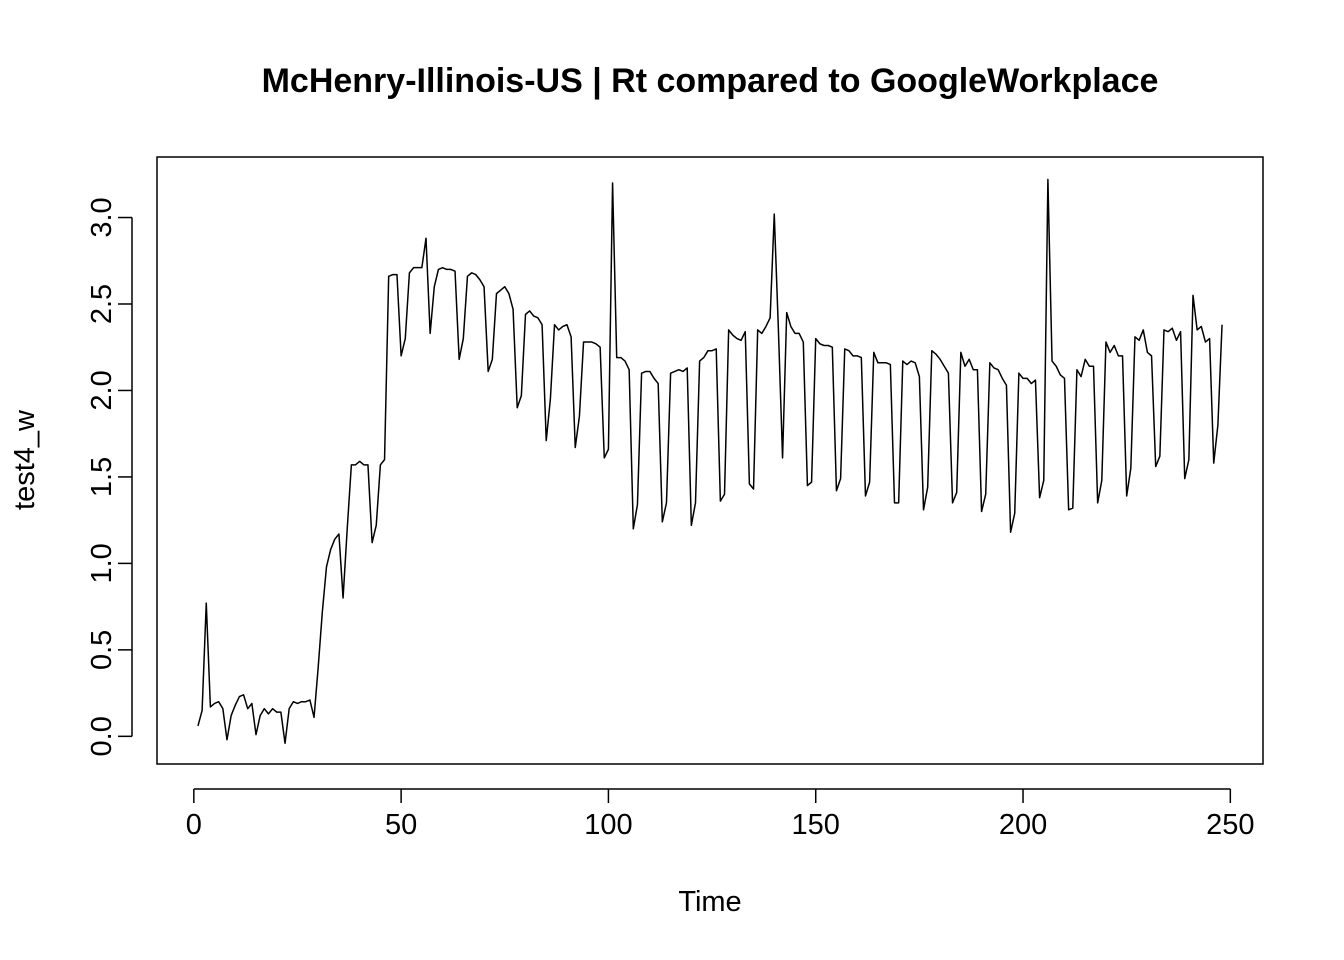 Image resolution: width=1344 pixels, height=960 pixels. Describe the element at coordinates (1230, 825) in the screenshot. I see `x-tick-label: 250` at that location.